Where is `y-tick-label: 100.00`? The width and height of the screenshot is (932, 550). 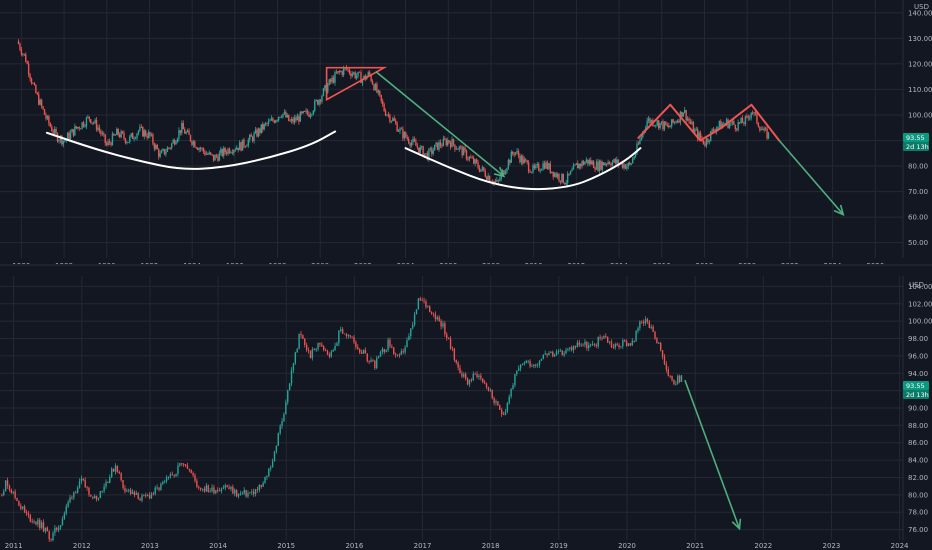
y-tick-label: 100.00 is located at coordinates (920, 115).